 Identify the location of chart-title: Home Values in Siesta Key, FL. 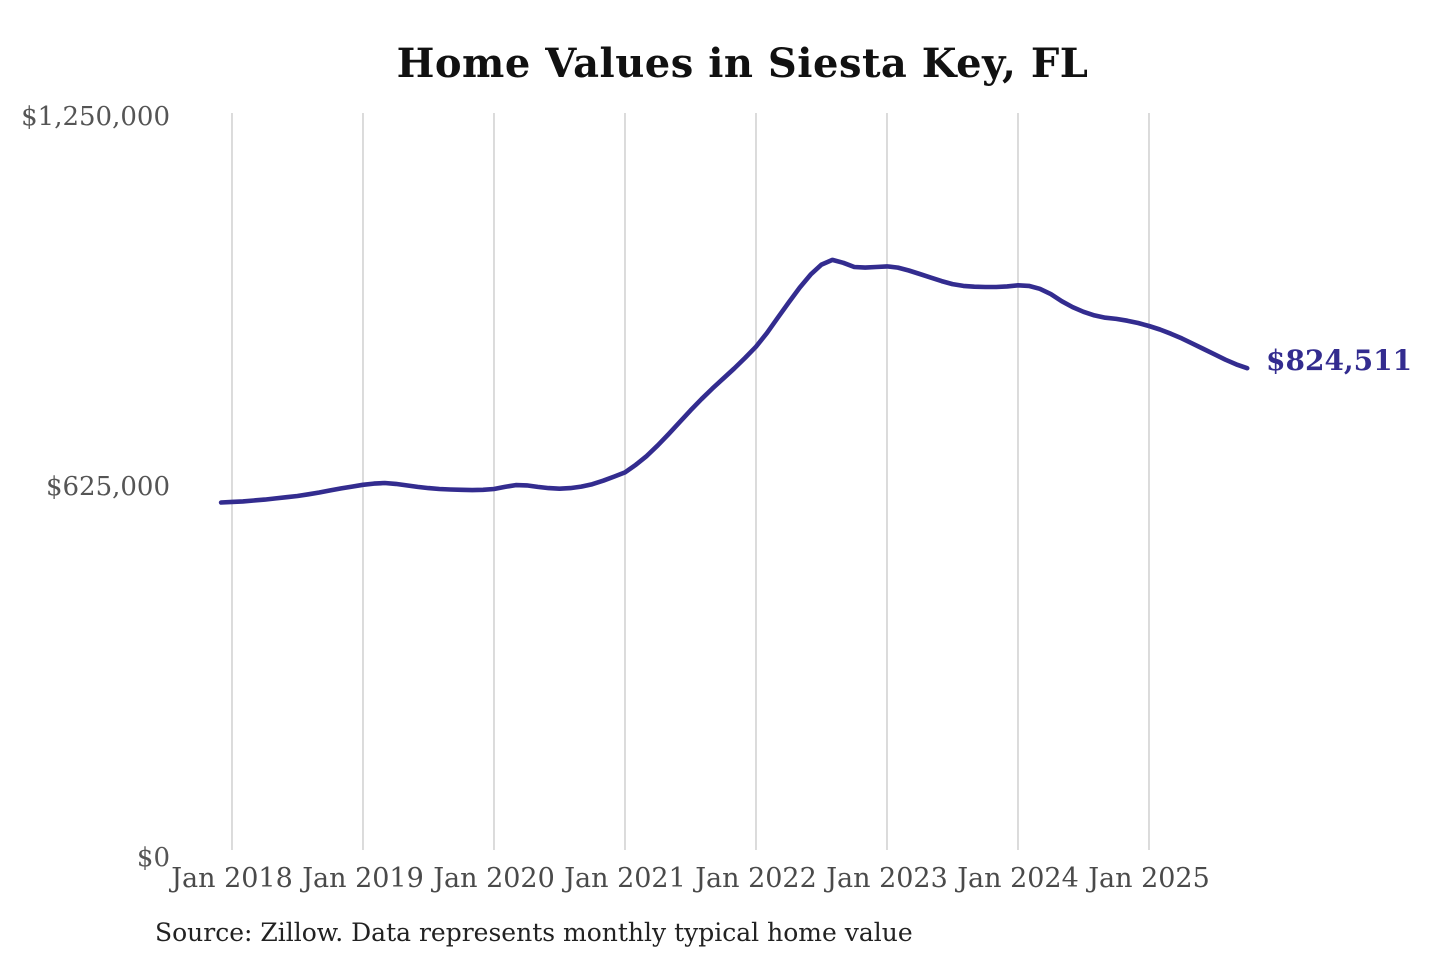
(742, 63).